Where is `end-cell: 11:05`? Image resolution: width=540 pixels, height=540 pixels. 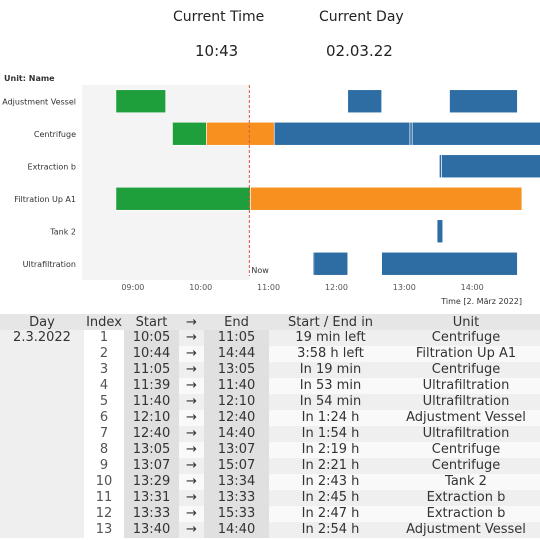
end-cell: 11:05 is located at coordinates (236, 338).